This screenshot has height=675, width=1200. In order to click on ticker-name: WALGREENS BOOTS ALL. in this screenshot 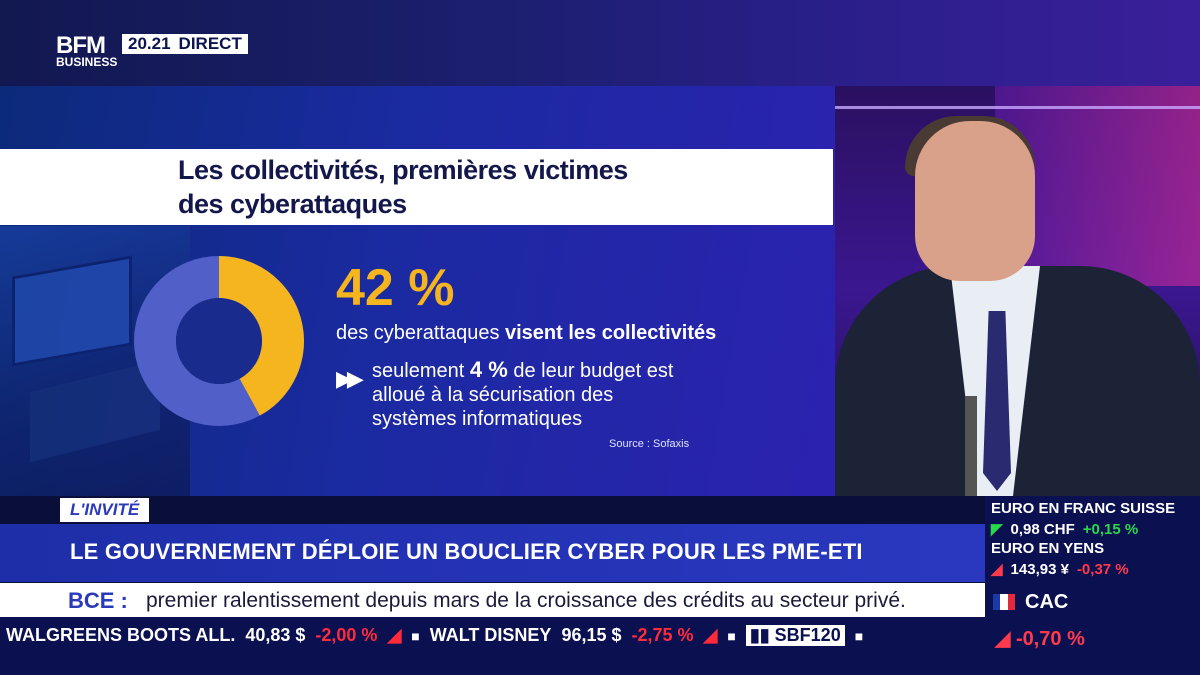, I will do `click(121, 635)`.